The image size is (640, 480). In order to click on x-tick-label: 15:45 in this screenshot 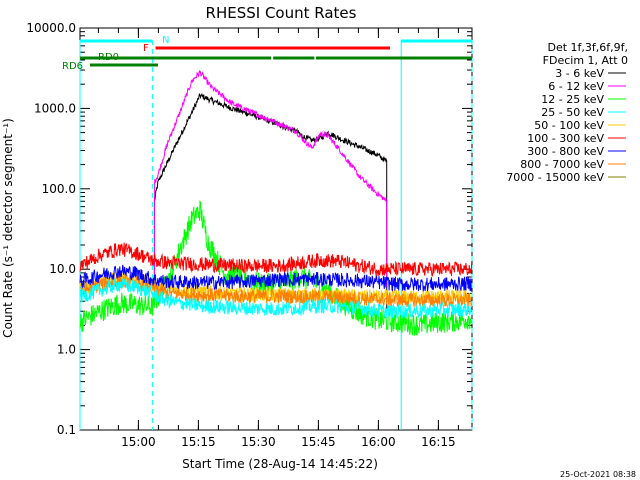, I will do `click(318, 442)`.